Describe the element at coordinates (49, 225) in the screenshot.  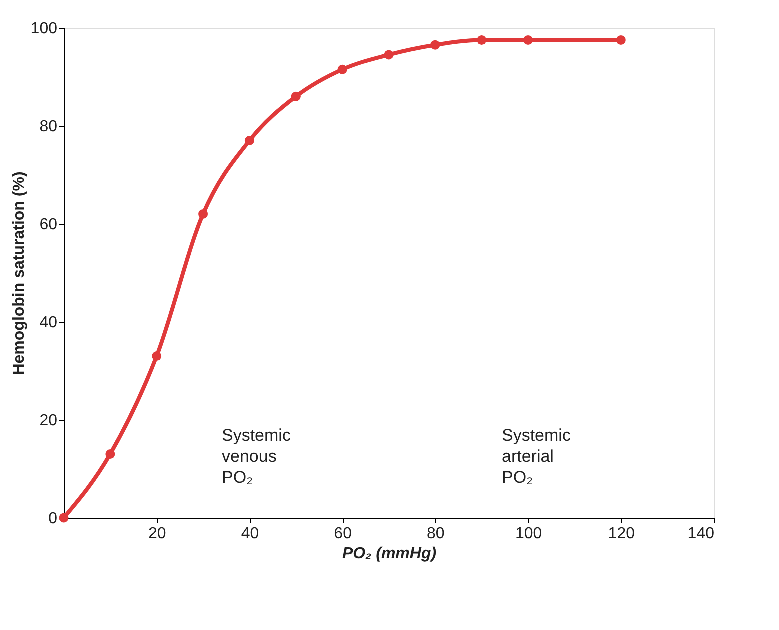
I see `y-tick-label: 60` at that location.